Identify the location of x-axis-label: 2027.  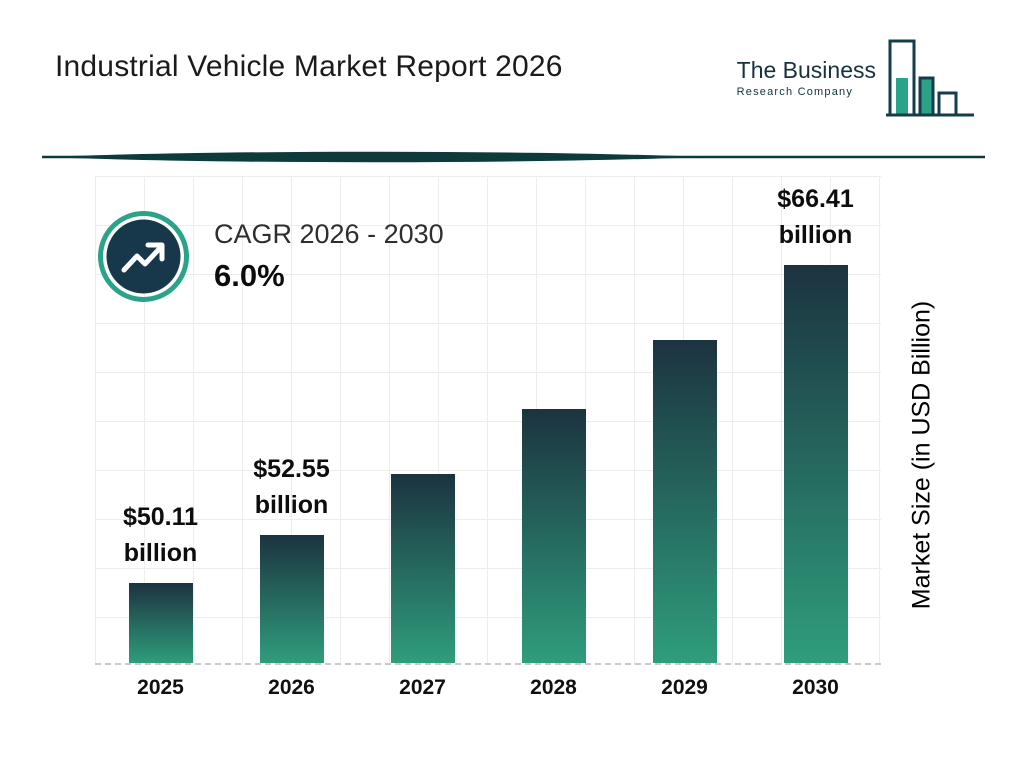
(422, 687).